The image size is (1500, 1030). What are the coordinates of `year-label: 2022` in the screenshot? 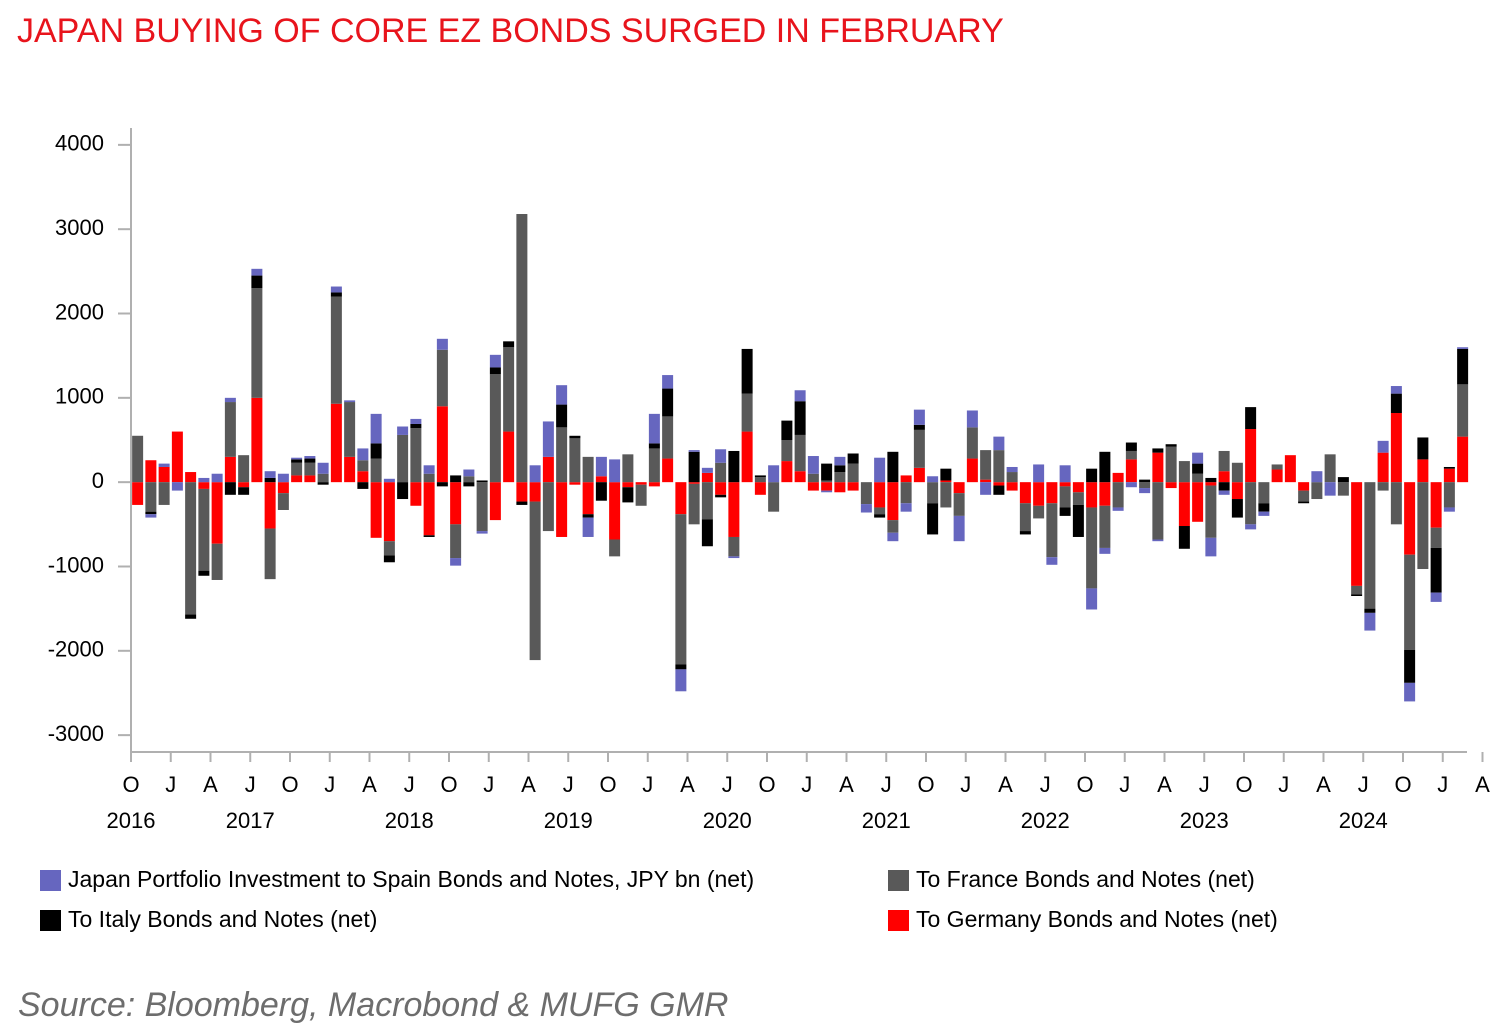 It's located at (1045, 820).